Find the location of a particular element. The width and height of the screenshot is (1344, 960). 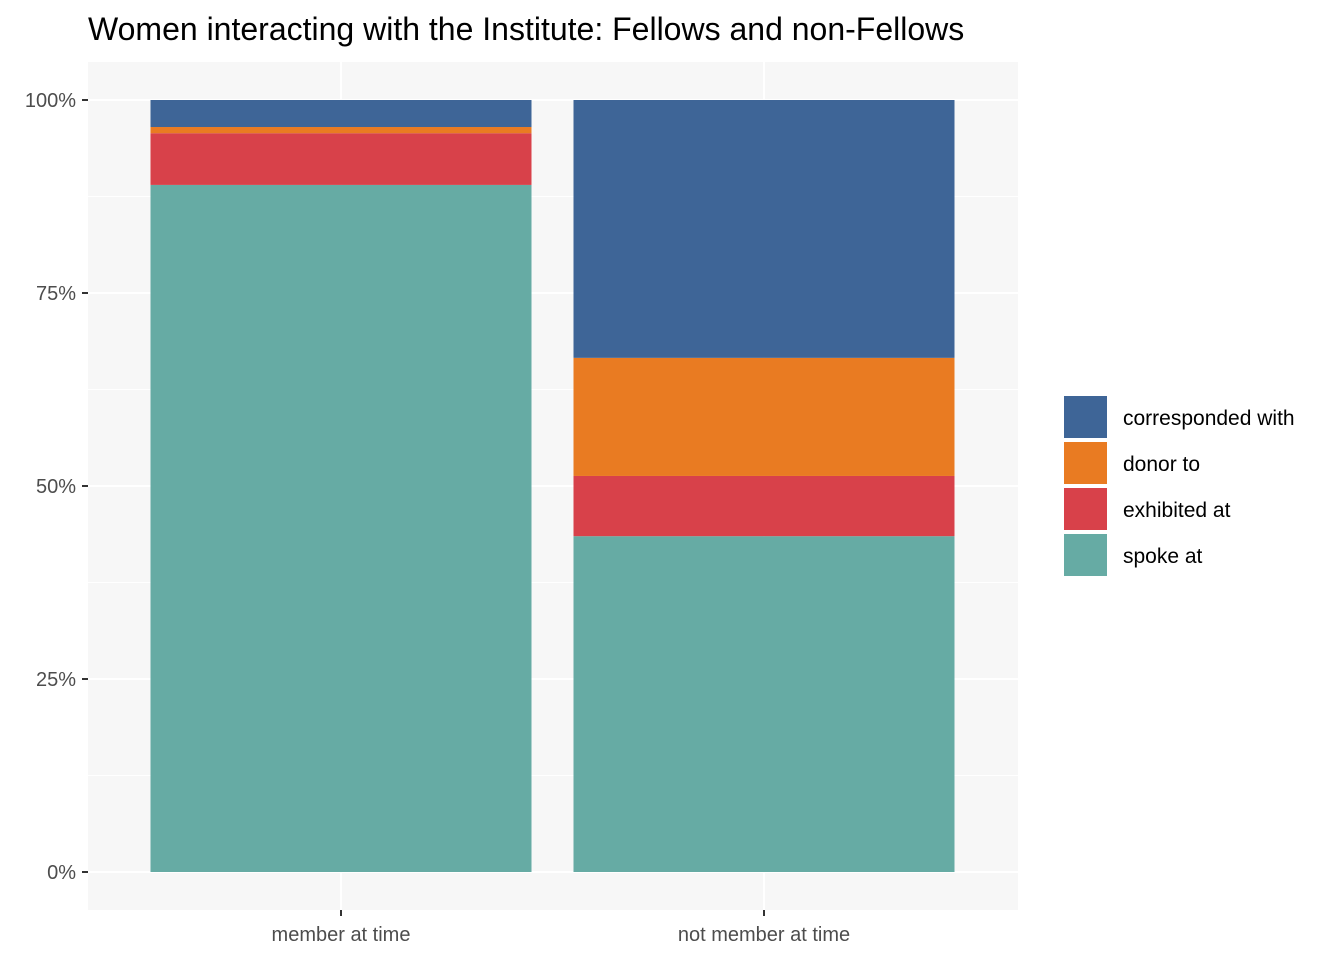

x-axis: member at time not member at time is located at coordinates (561, 928).